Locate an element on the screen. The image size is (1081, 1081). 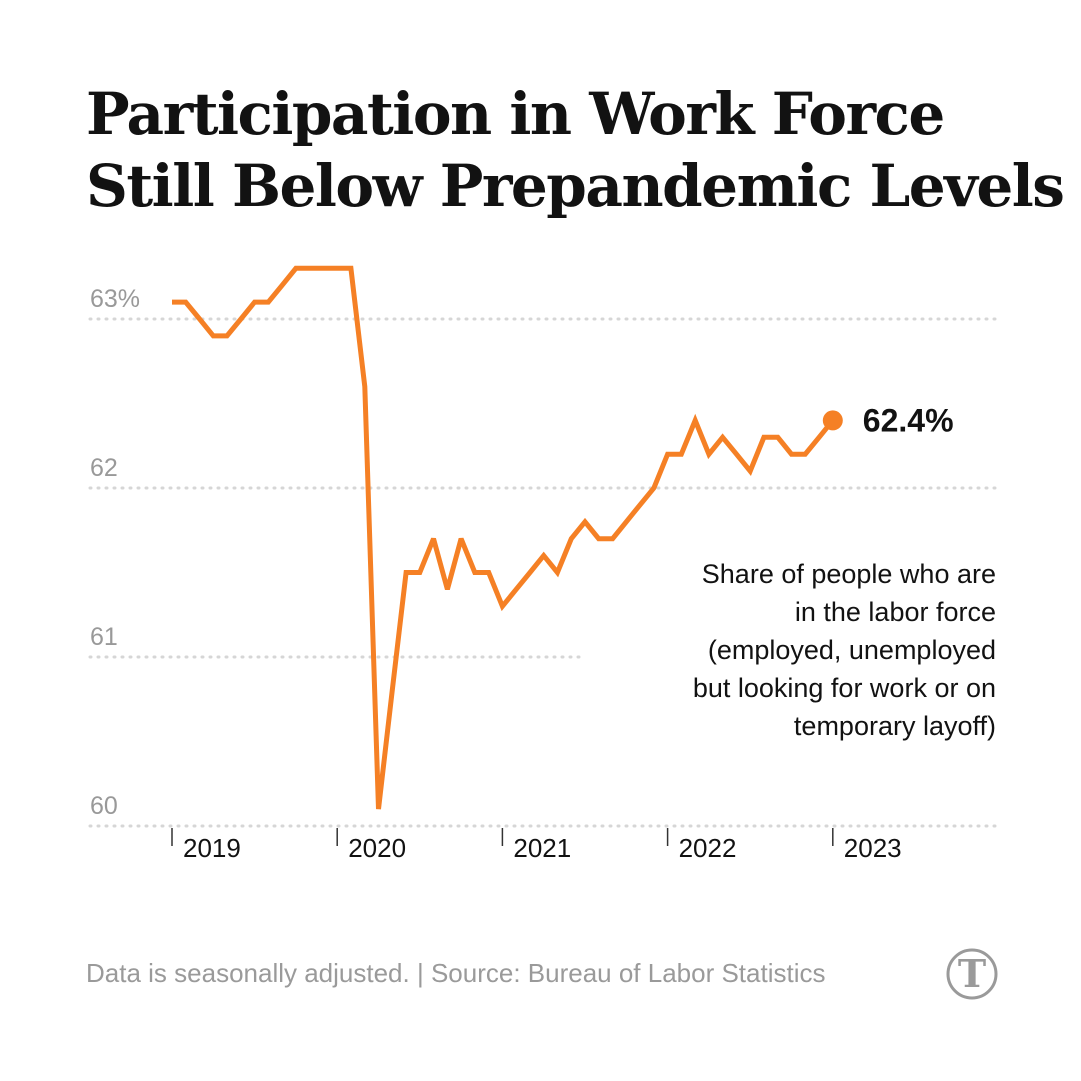
y-axis-tick-labels: 60 61 62 63% is located at coordinates (115, 552).